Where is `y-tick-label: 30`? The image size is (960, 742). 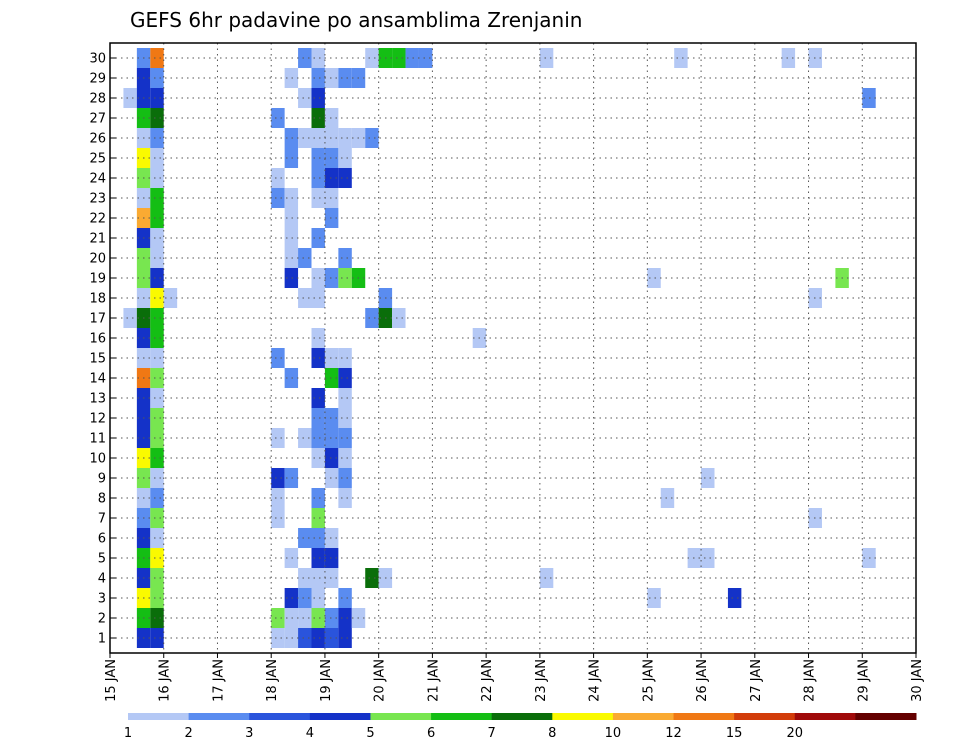 y-tick-label: 30 is located at coordinates (97, 59).